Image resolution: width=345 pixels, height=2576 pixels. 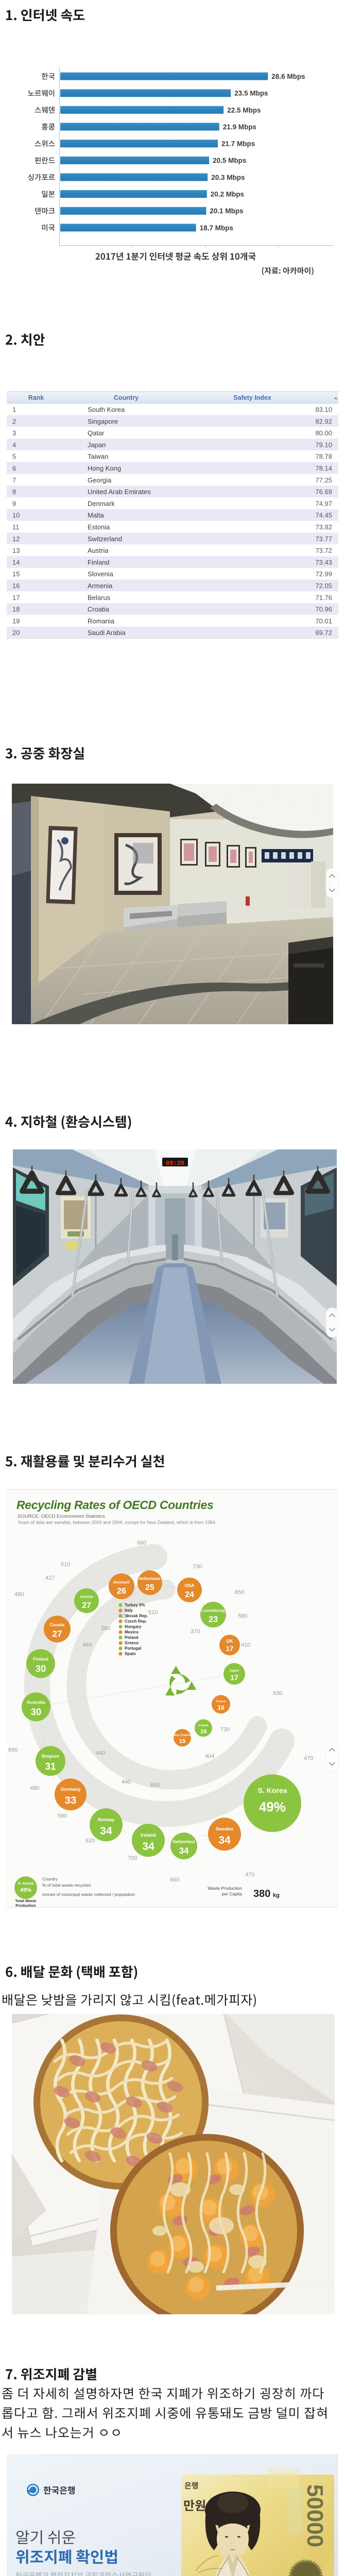 What do you see at coordinates (16, 515) in the screenshot?
I see `svg-text: 10` at bounding box center [16, 515].